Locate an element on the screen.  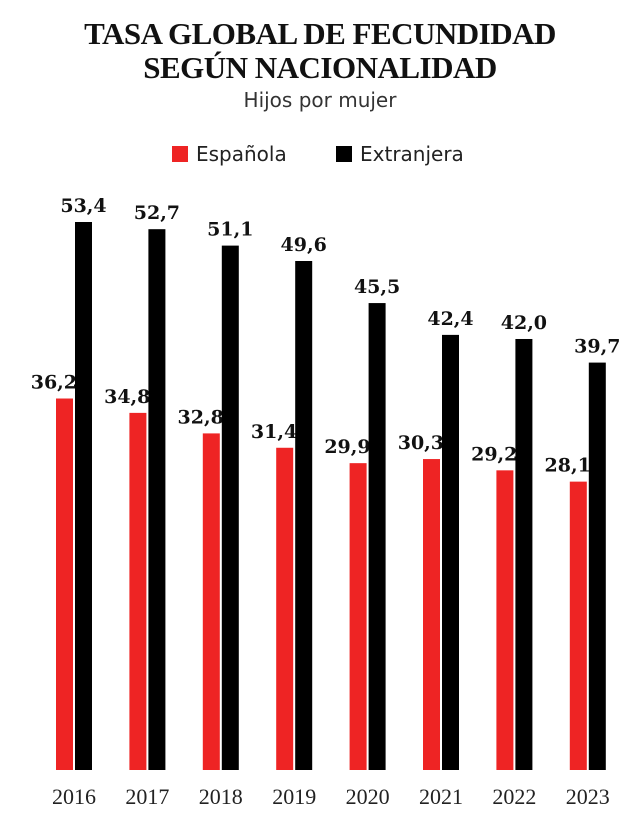
bar-group-2016: 36,2 53,4 2016 is located at coordinates (69, 502).